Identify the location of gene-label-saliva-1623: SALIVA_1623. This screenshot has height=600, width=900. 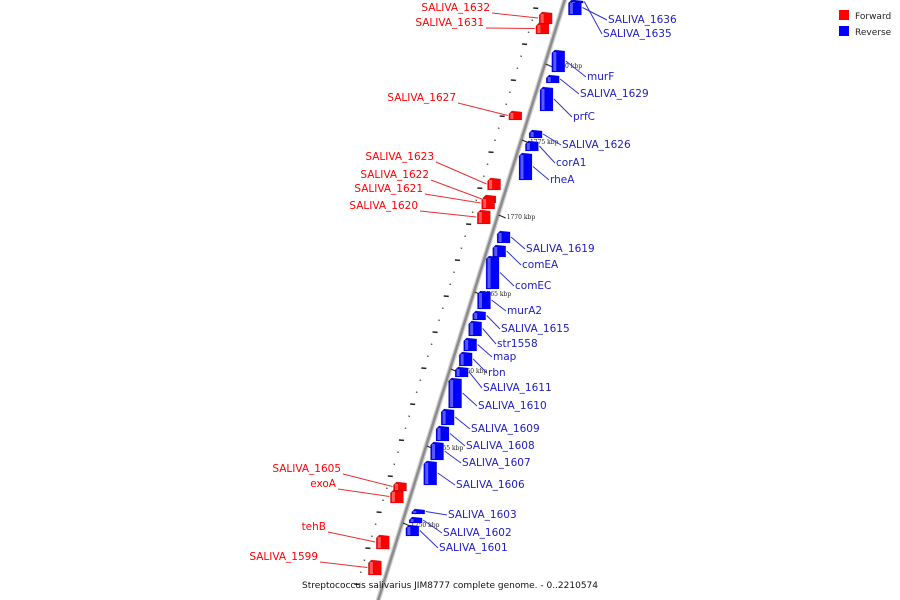
(399, 157).